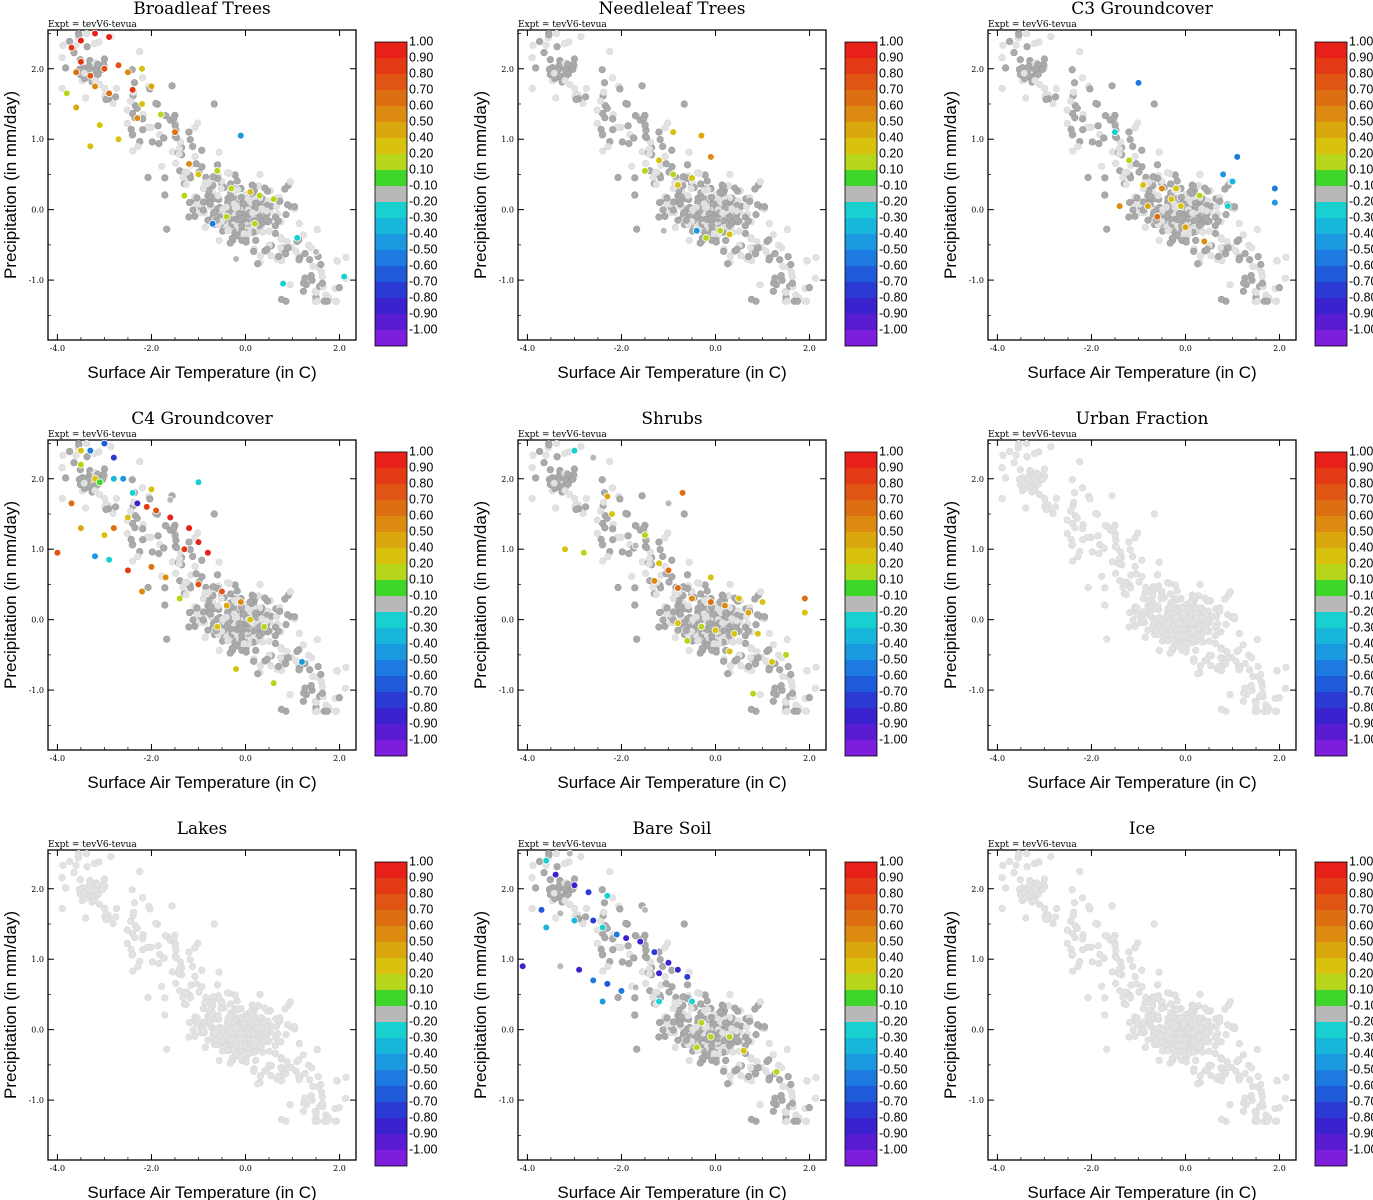  I want to click on y-tick-label: 2.0, so click(37, 479).